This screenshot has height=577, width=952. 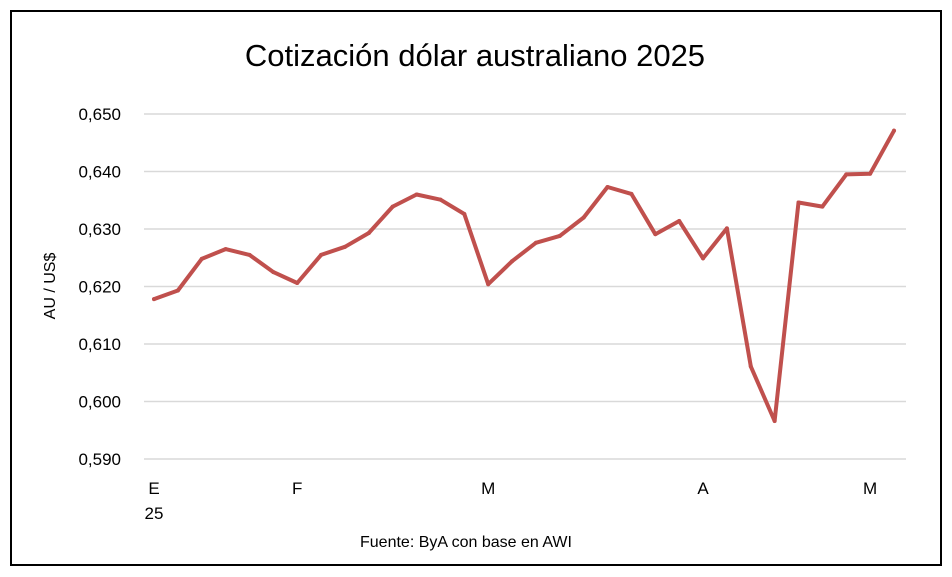 I want to click on y-tick-label: 0,640, so click(x=99, y=172).